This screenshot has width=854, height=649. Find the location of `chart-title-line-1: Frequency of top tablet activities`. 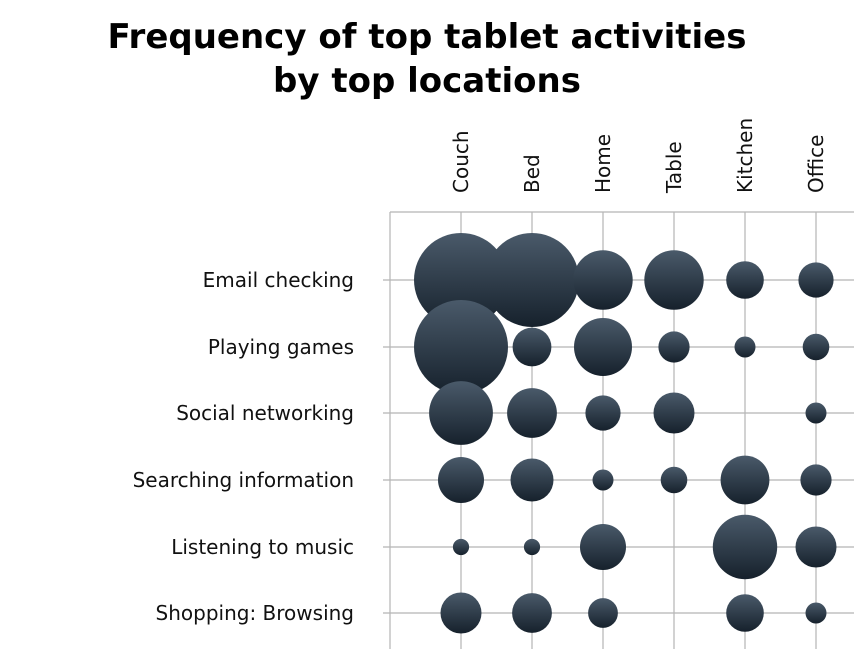

chart-title-line-1: Frequency of top tablet activities is located at coordinates (427, 37).